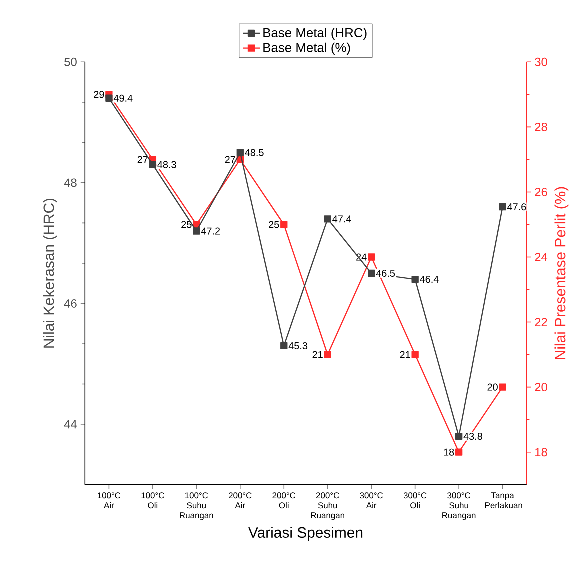 This screenshot has height=575, width=587. What do you see at coordinates (503, 500) in the screenshot?
I see `x-tick-label: Tanpa Perlakuan` at bounding box center [503, 500].